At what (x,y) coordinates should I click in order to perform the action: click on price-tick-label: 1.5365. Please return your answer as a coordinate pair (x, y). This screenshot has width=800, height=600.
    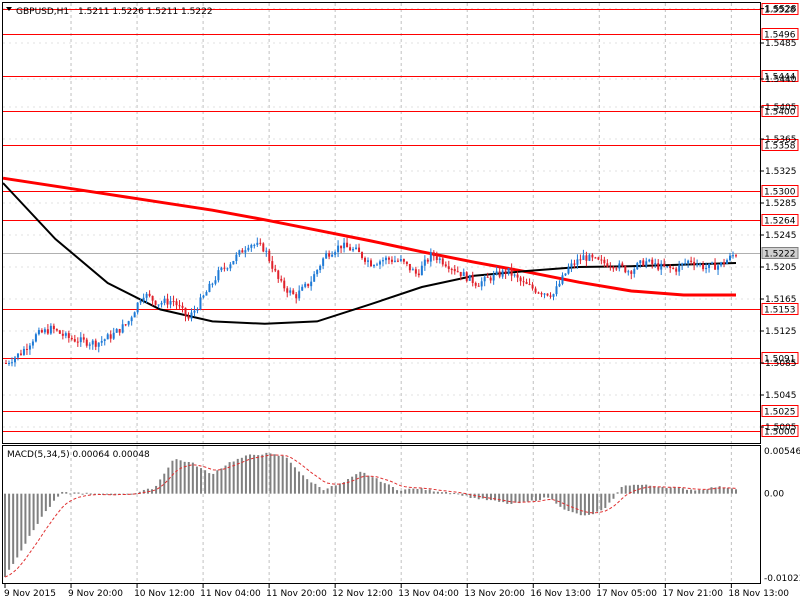
    Looking at the image, I should click on (781, 140).